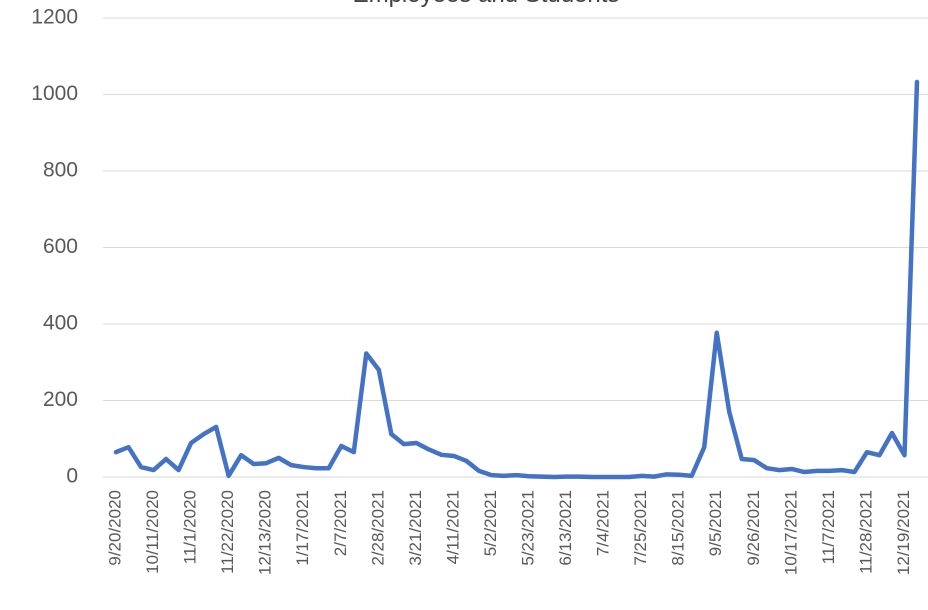  I want to click on x-tick-label: 7/25/2021, so click(640, 528).